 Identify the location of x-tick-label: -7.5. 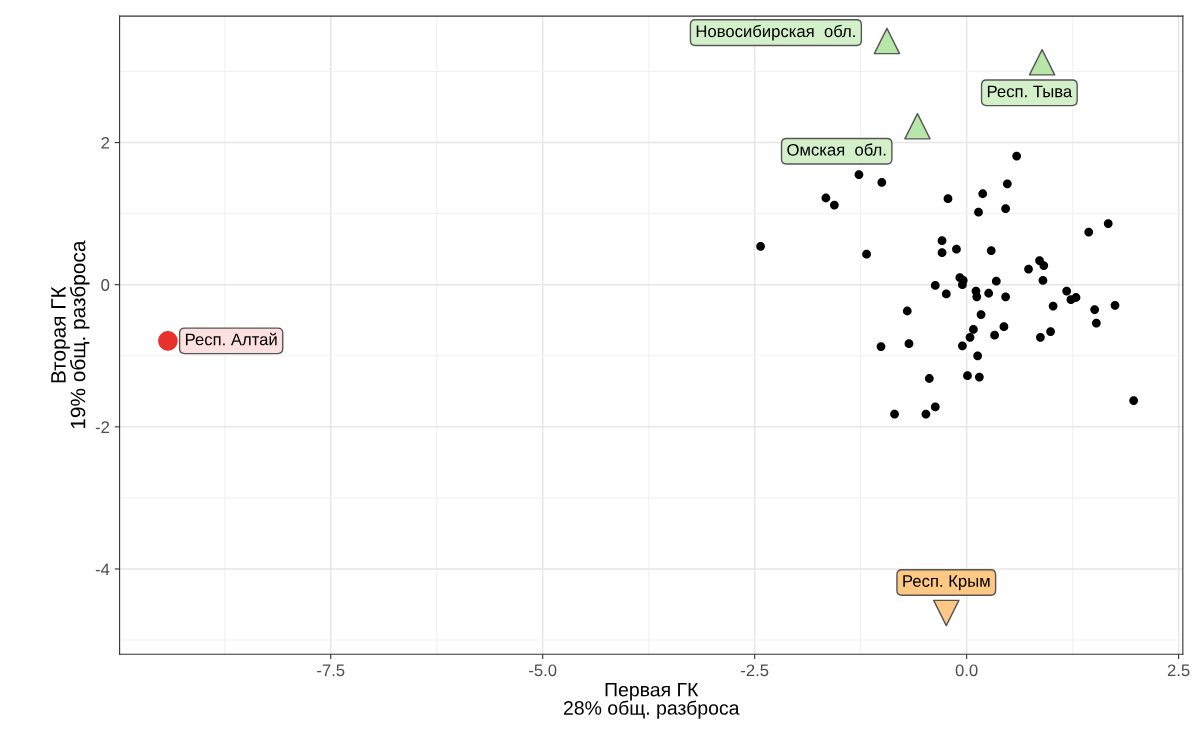
(331, 670).